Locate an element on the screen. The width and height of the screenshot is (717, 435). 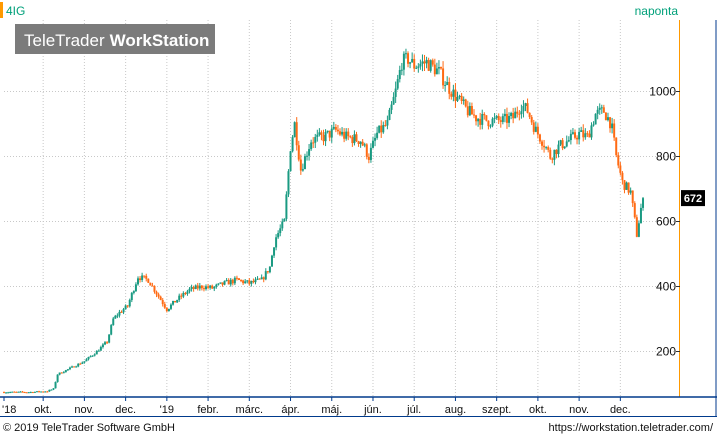
x-tick-label: febr. is located at coordinates (207, 410).